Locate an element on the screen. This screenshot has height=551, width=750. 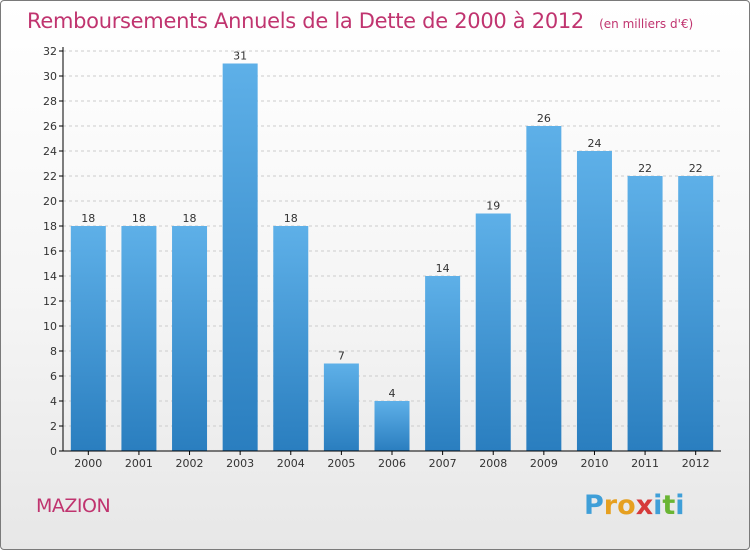
y-tick-label: 30 is located at coordinates (50, 76).